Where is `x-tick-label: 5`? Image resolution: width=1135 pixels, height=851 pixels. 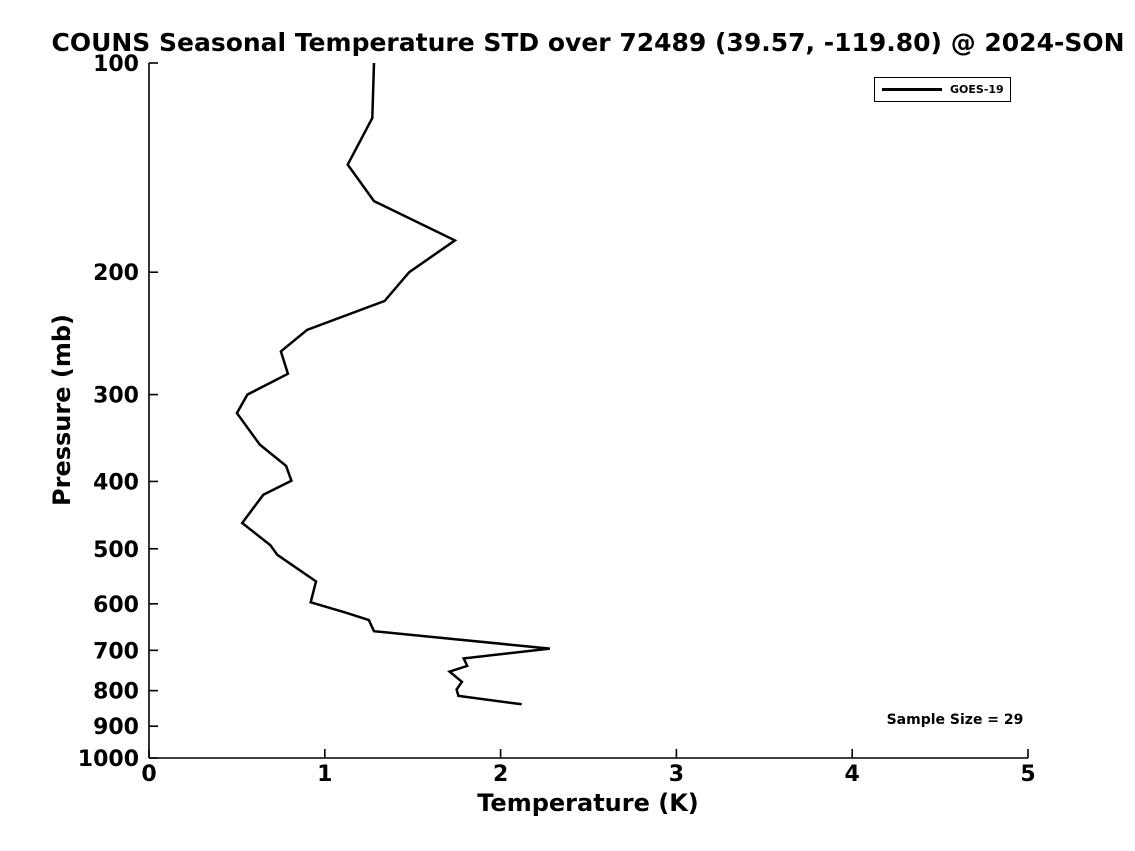
x-tick-label: 5 is located at coordinates (1027, 774).